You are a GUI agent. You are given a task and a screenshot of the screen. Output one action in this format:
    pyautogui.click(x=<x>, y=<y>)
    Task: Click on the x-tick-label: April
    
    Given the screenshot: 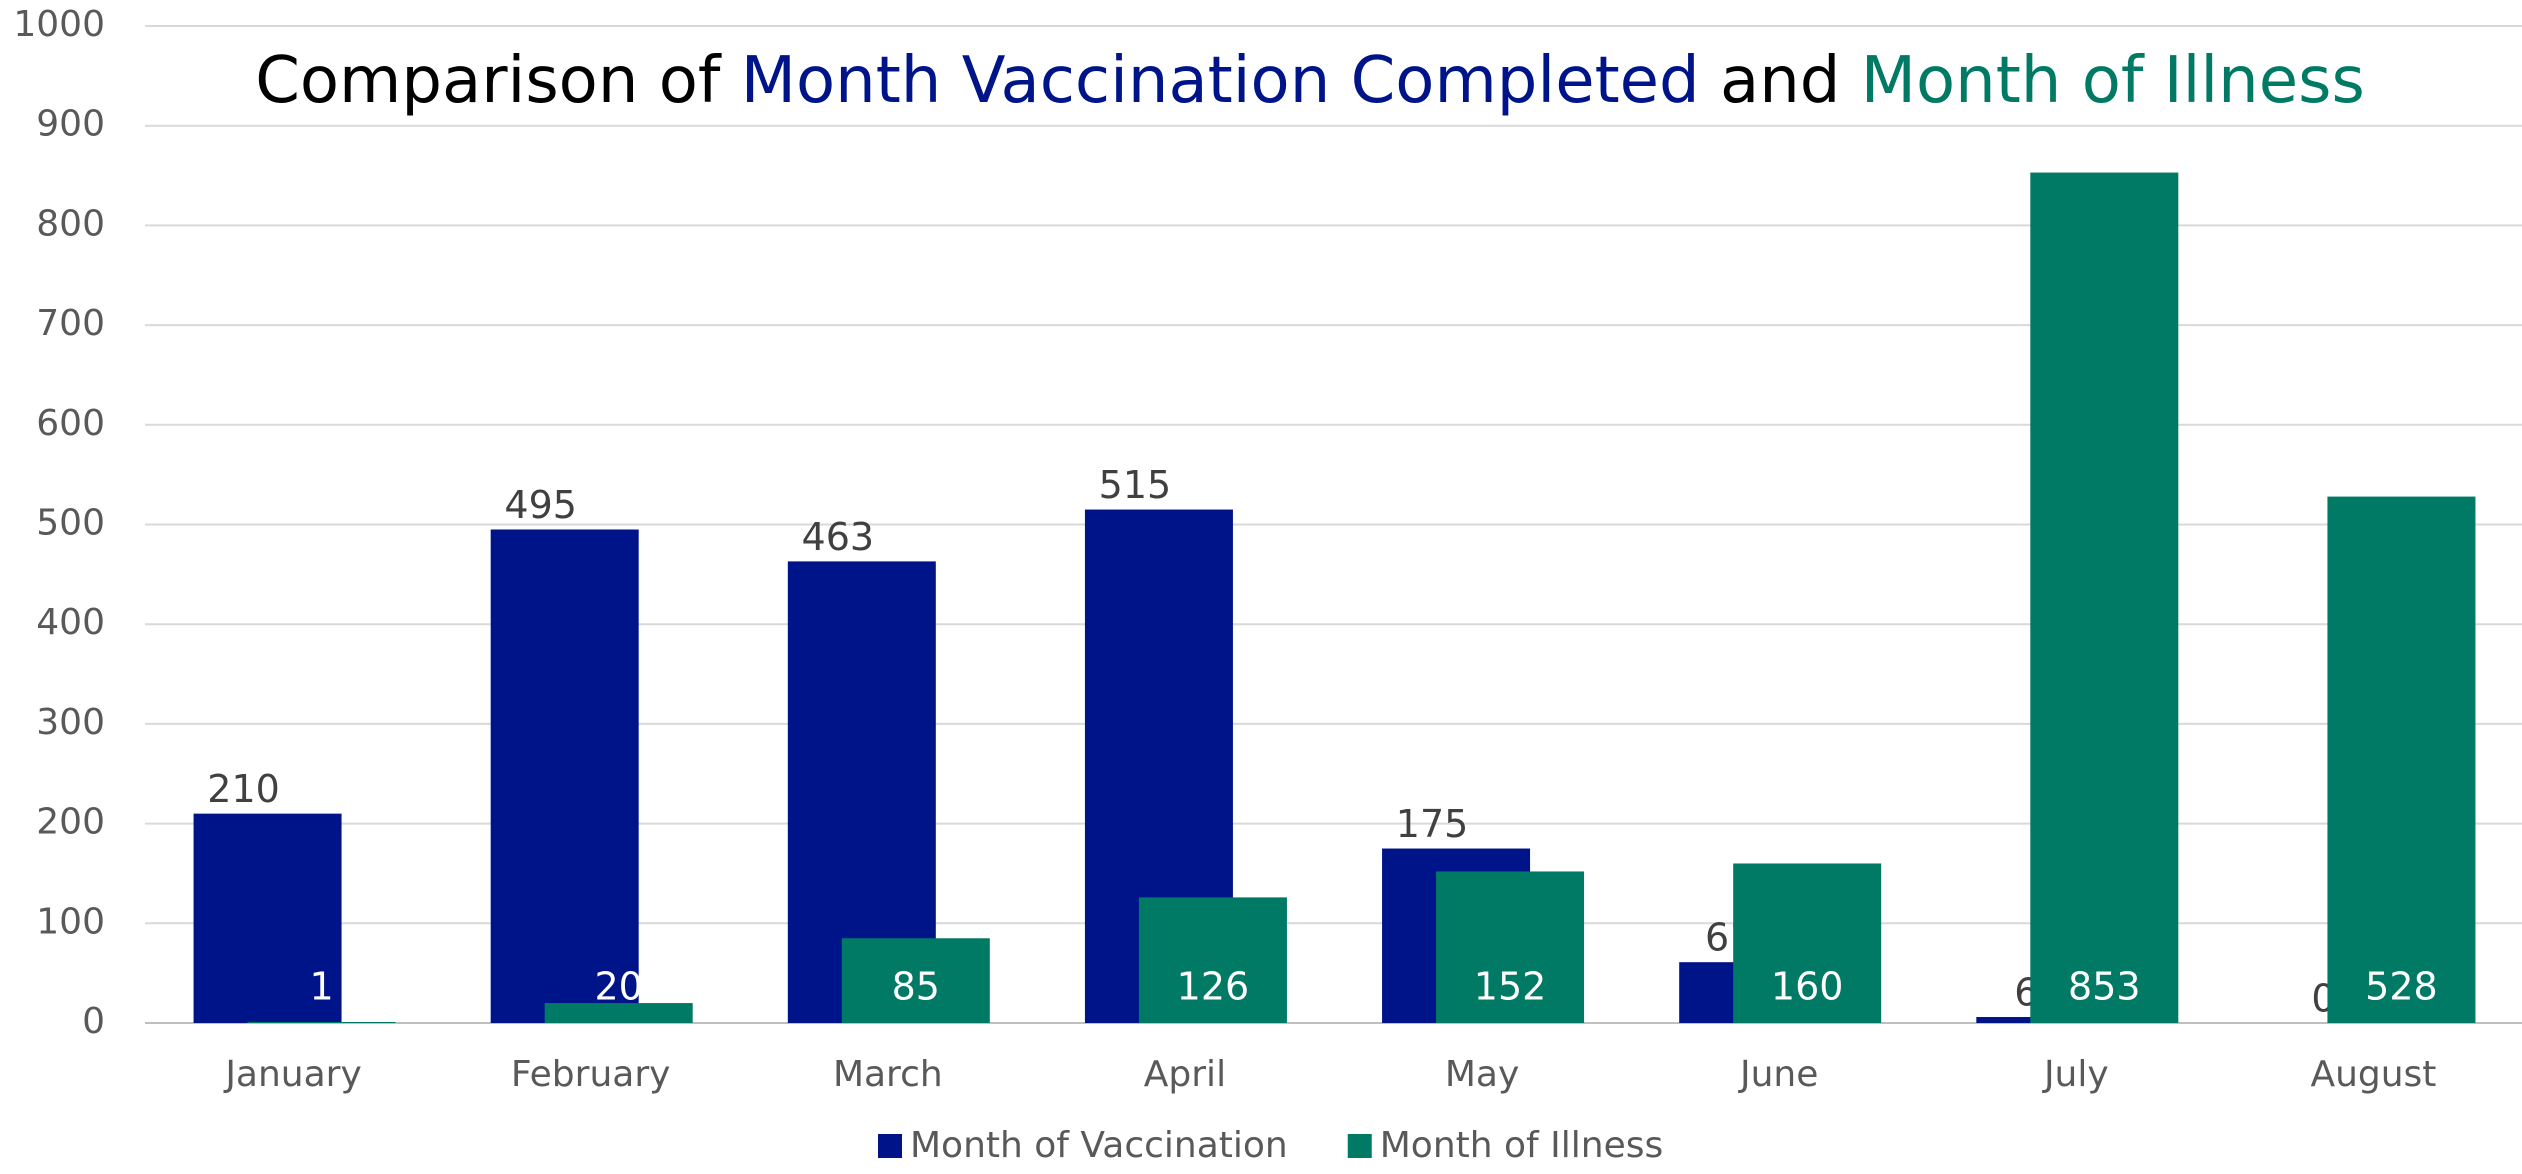 What is the action you would take?
    pyautogui.click(x=1185, y=1074)
    